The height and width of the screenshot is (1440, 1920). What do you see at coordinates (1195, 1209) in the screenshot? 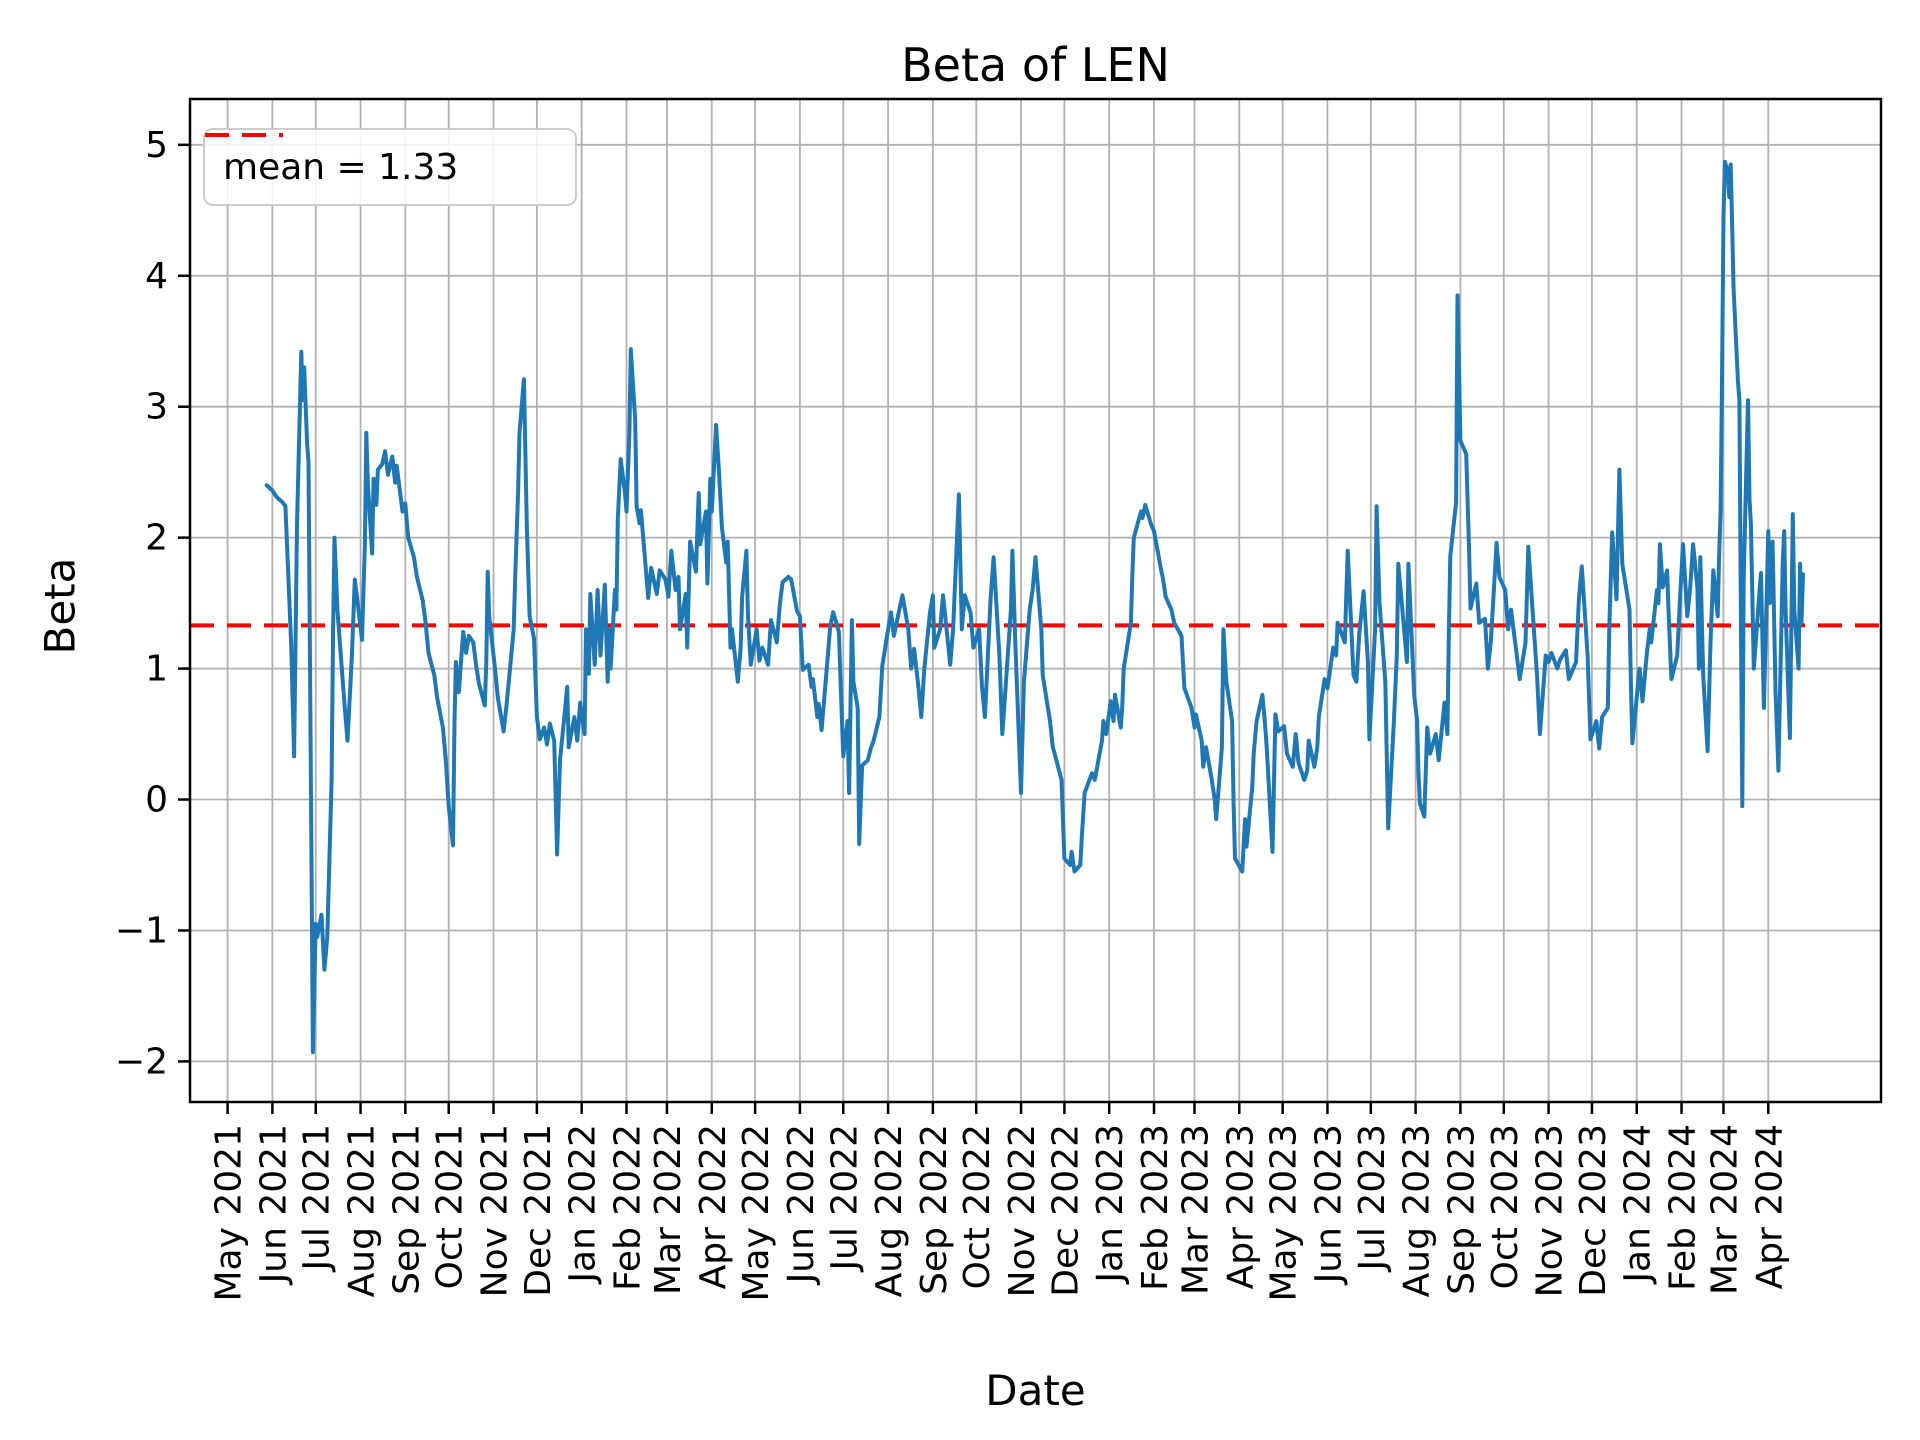
I see `x-tick-label: Mar 2023` at bounding box center [1195, 1209].